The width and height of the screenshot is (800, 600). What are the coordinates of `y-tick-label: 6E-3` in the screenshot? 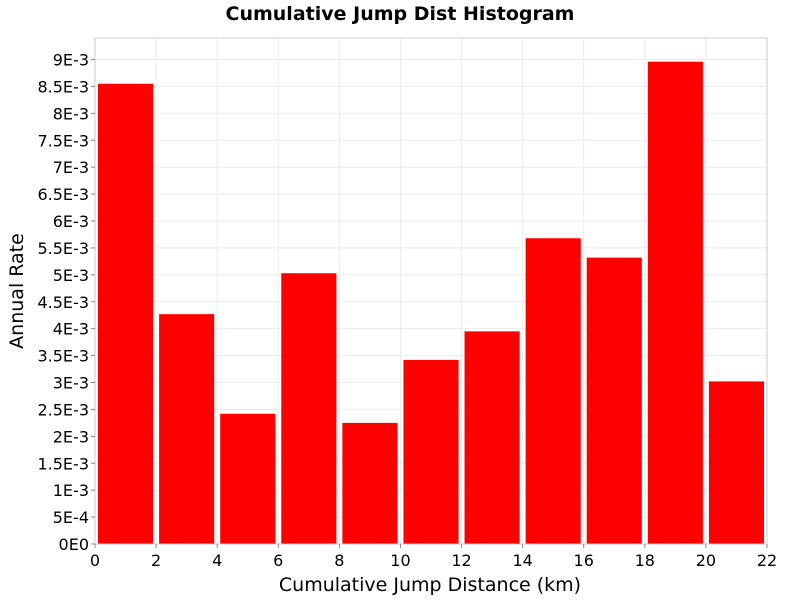 It's located at (71, 221).